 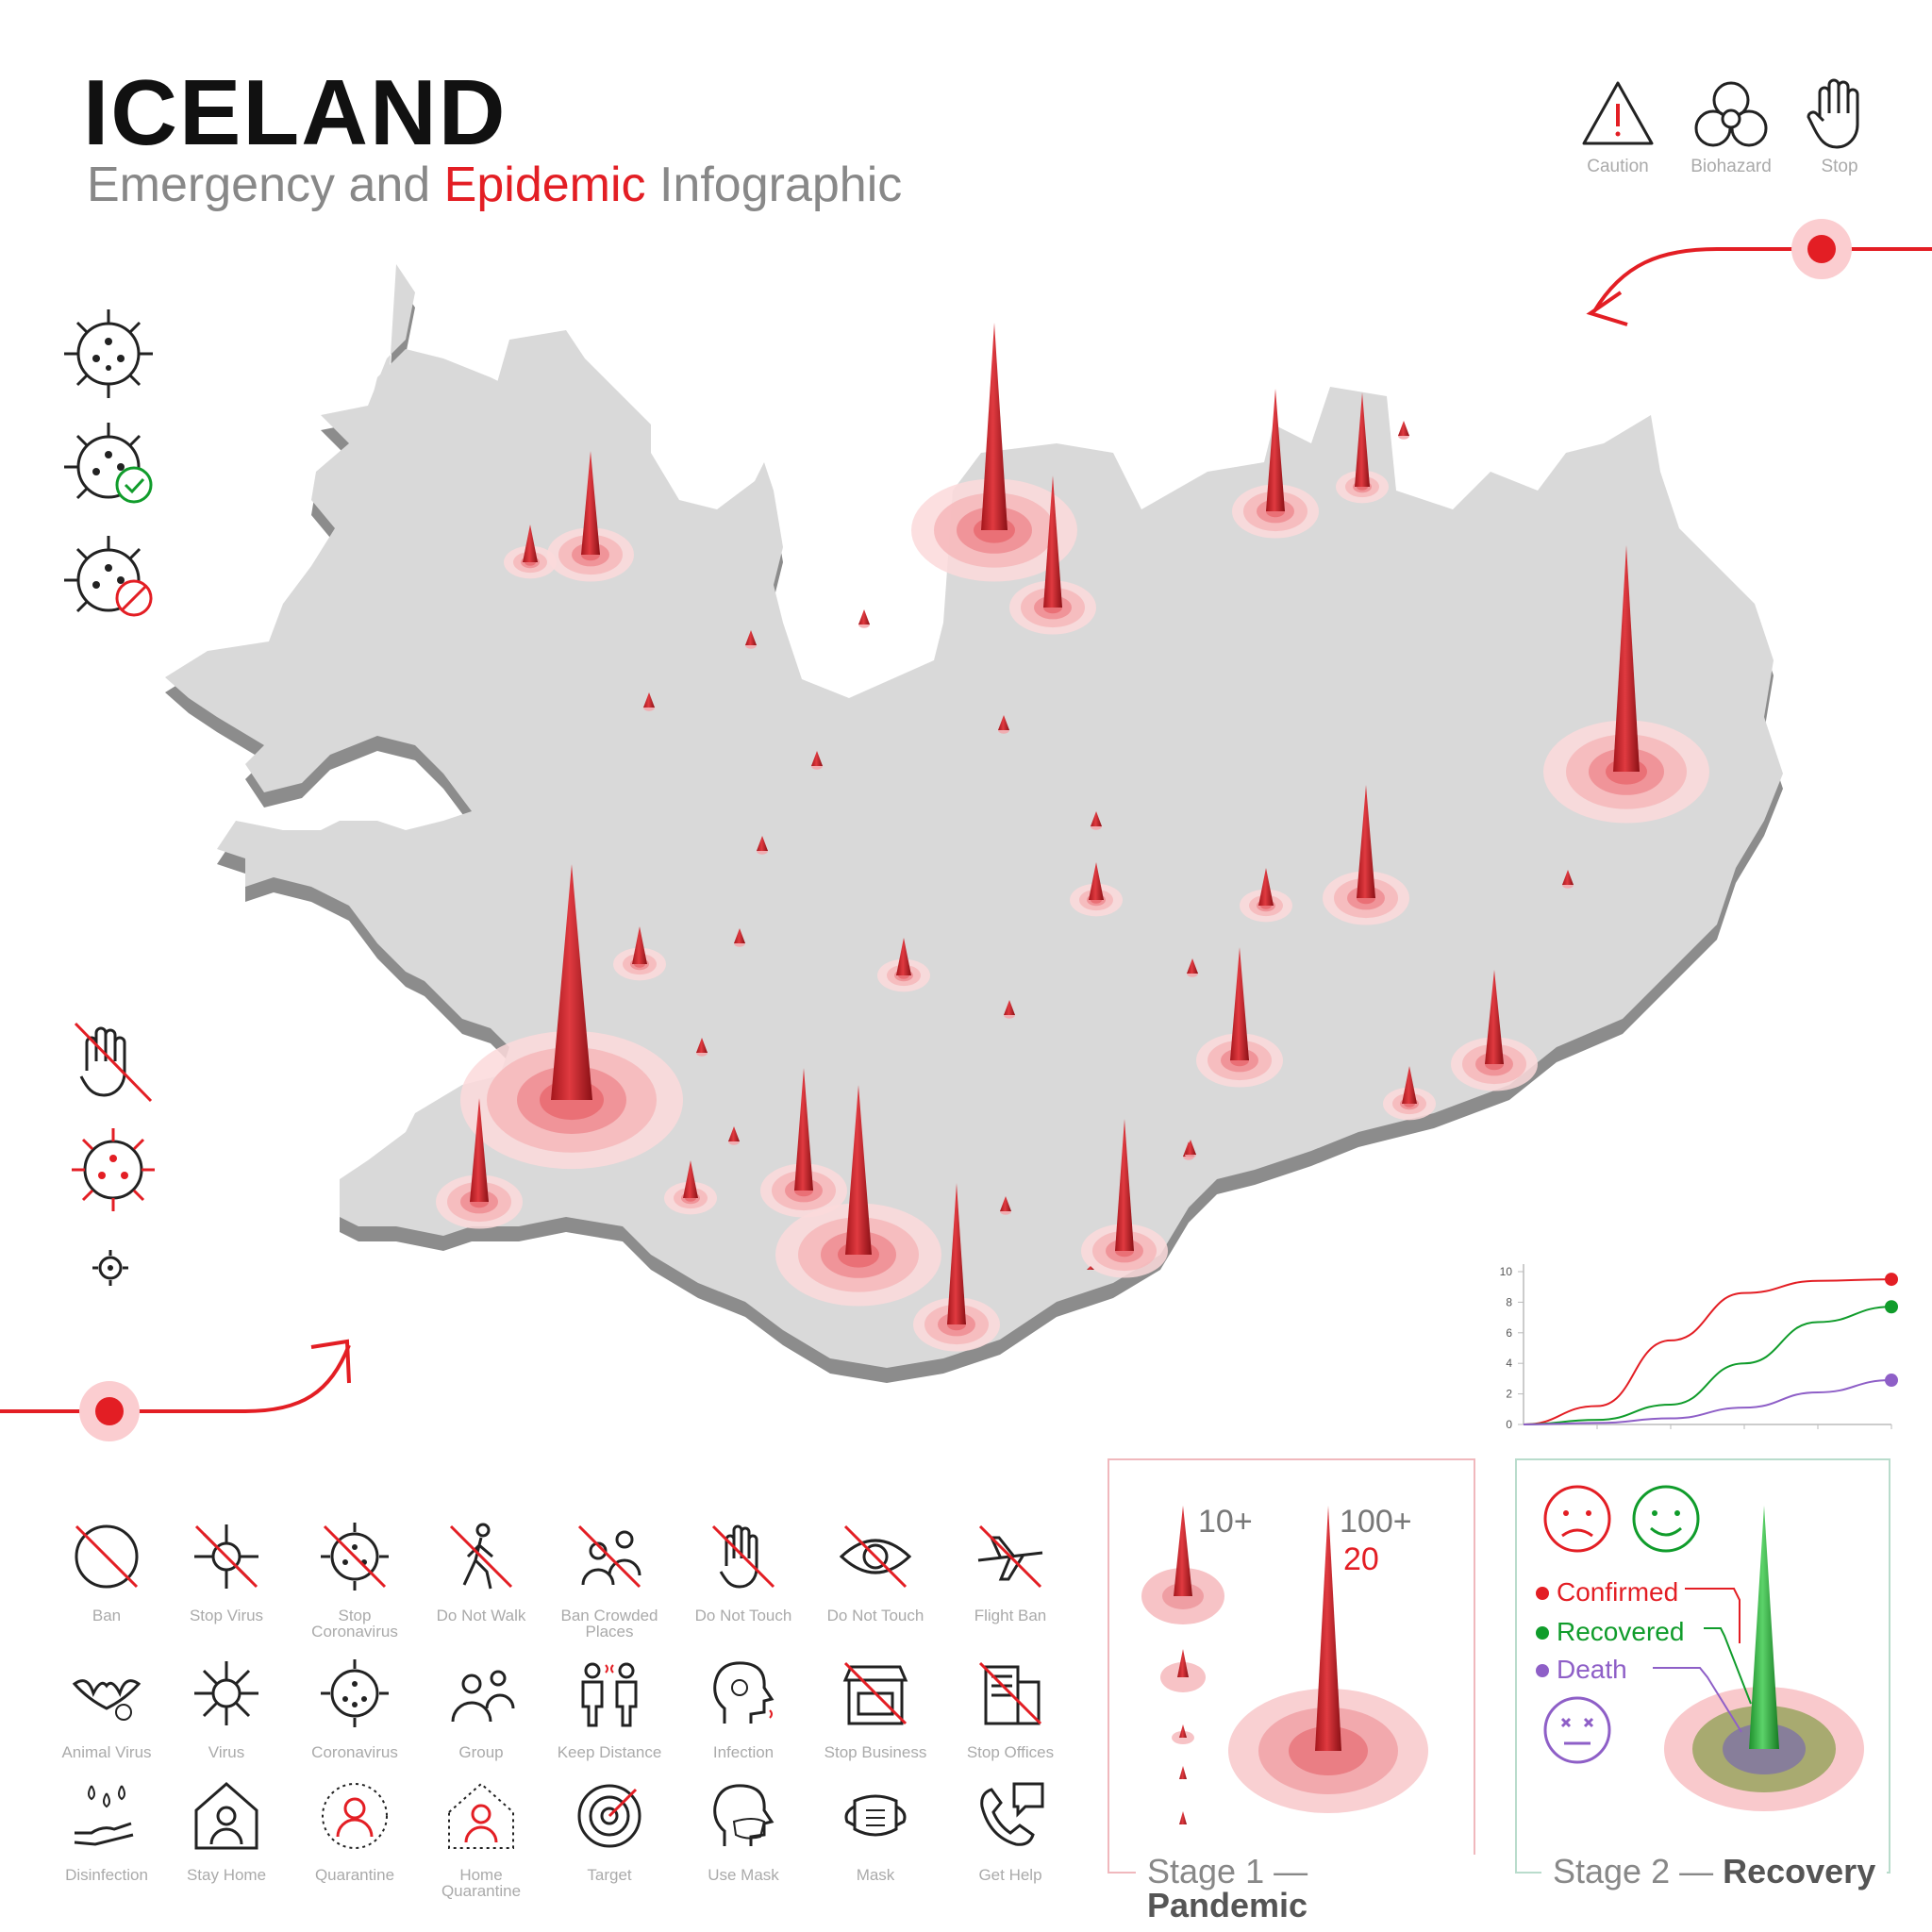 What do you see at coordinates (1759, 272) in the screenshot?
I see `arrow-top-right` at bounding box center [1759, 272].